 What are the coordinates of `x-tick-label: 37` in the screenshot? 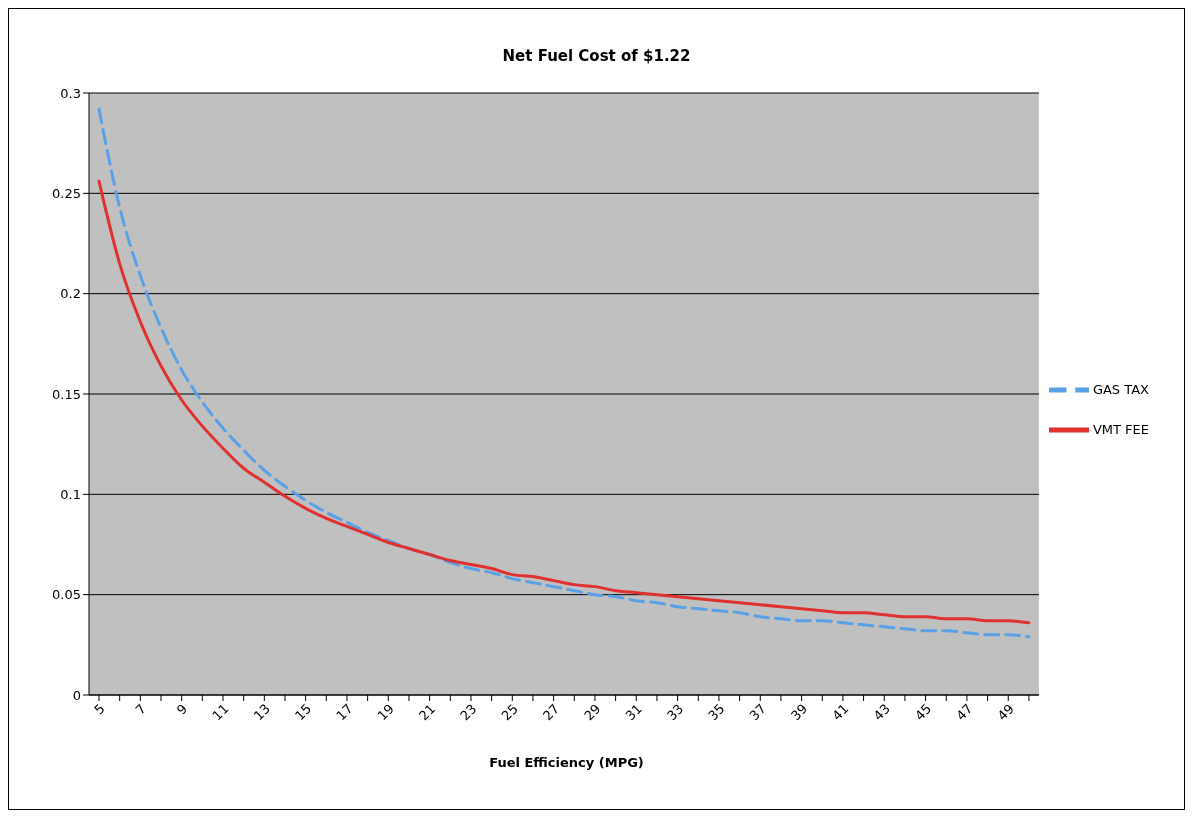 It's located at (757, 712).